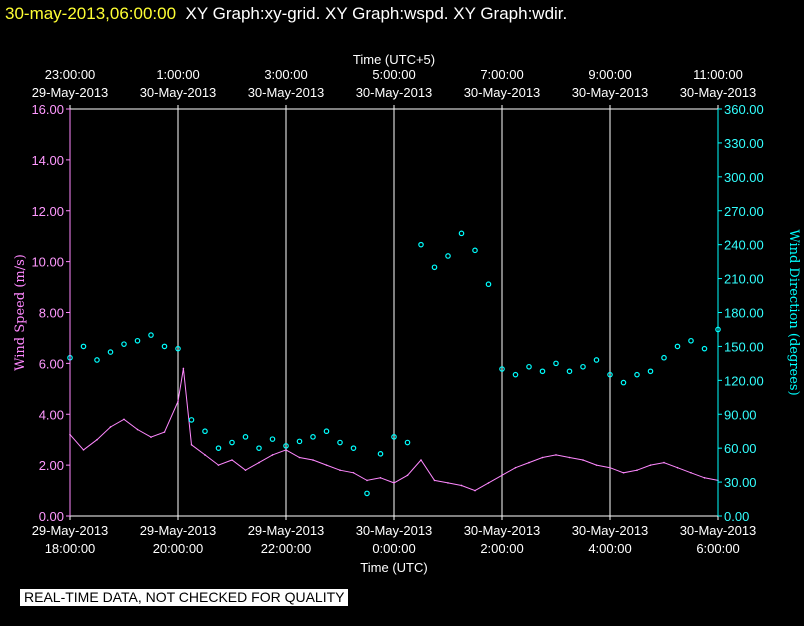 The image size is (804, 626). What do you see at coordinates (20, 312) in the screenshot?
I see `left-axis-title: Wind Speed (m/s)` at bounding box center [20, 312].